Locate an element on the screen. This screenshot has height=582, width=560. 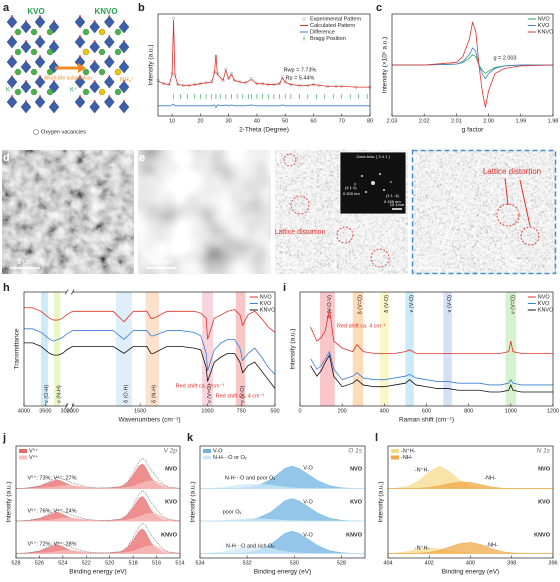
distortion-circles is located at coordinates (336, 210).